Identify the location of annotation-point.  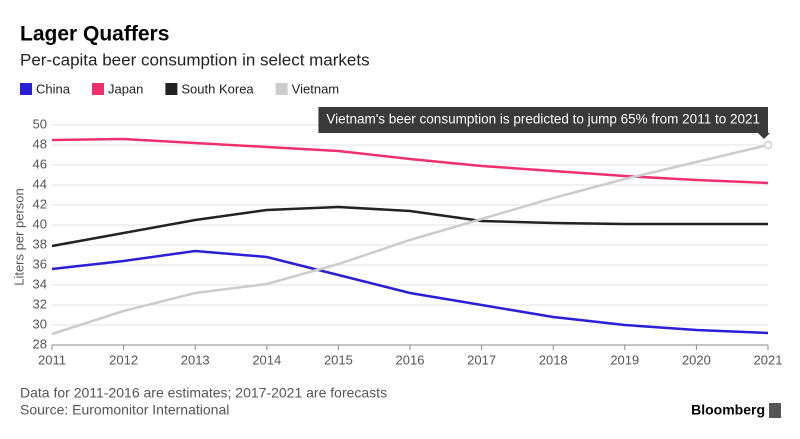
(768, 145).